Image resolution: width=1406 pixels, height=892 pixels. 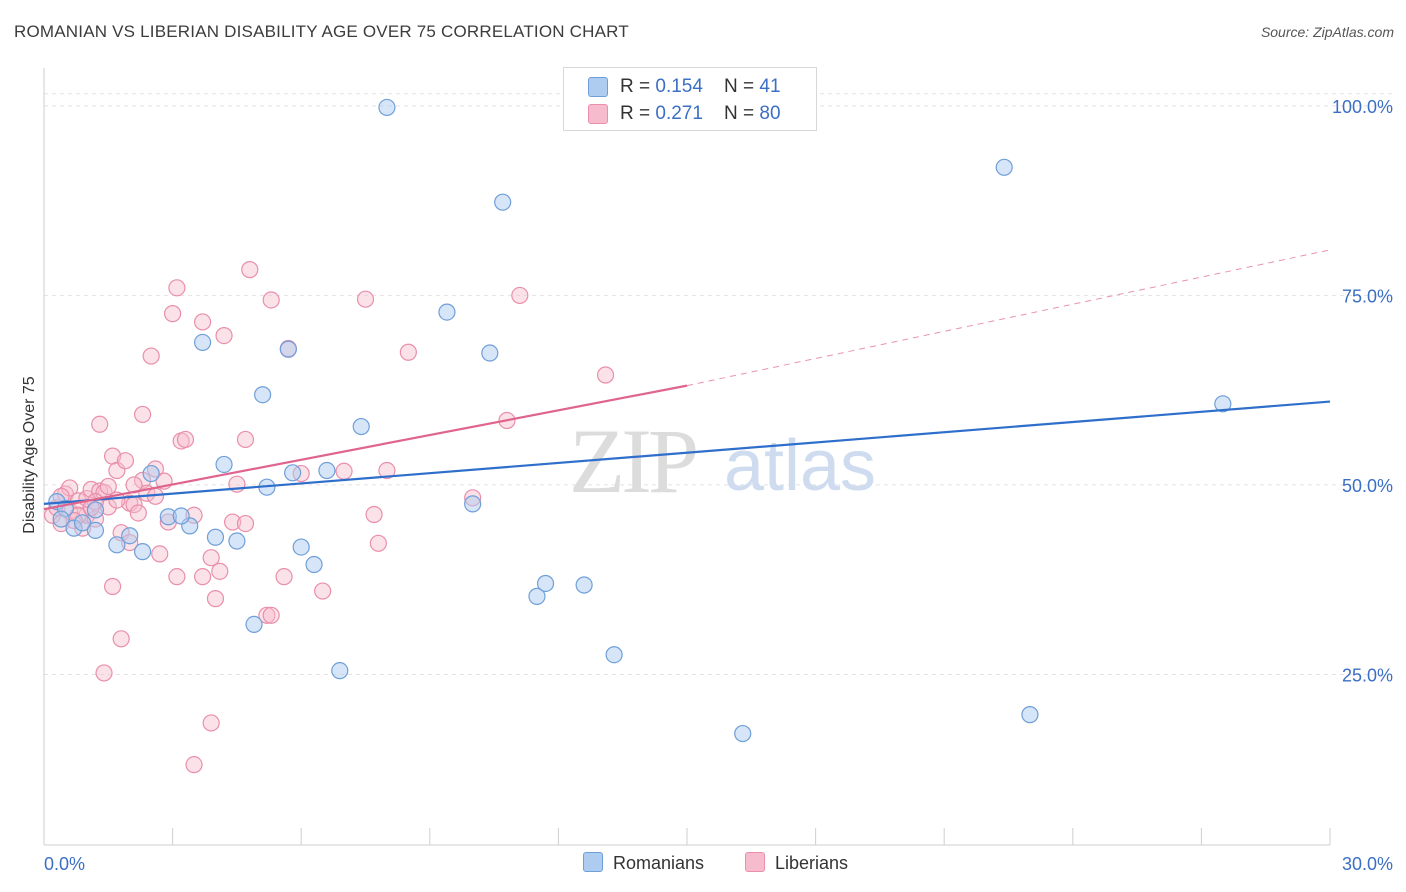 What do you see at coordinates (365, 447) in the screenshot?
I see `liberians-trend-line` at bounding box center [365, 447].